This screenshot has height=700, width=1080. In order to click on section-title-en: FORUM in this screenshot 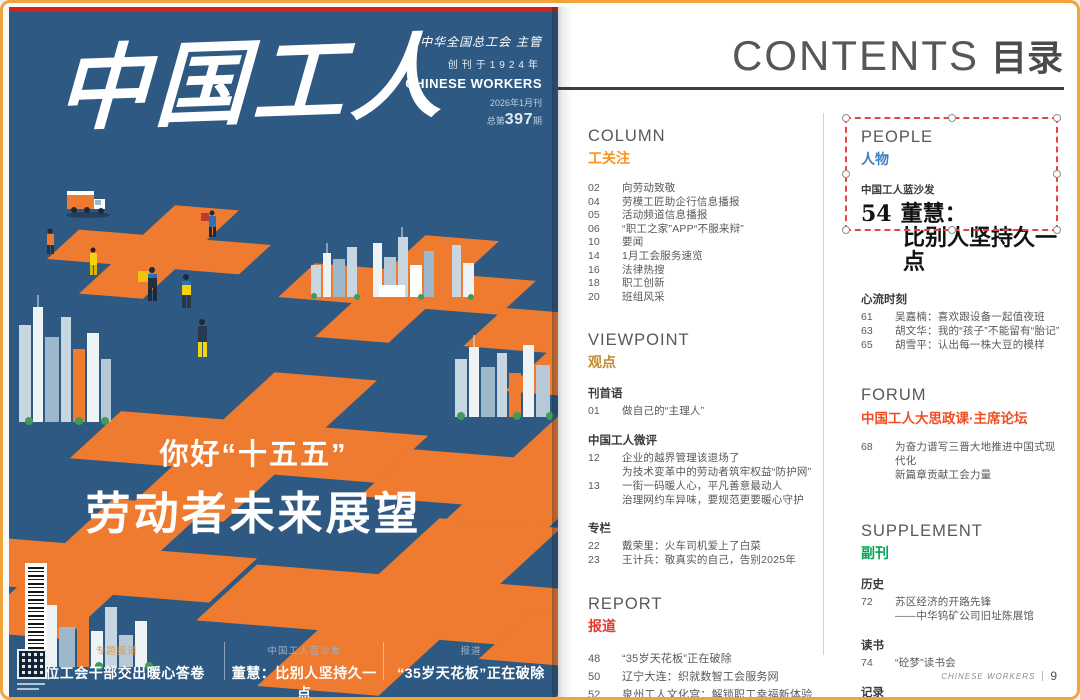, I will do `click(894, 395)`.